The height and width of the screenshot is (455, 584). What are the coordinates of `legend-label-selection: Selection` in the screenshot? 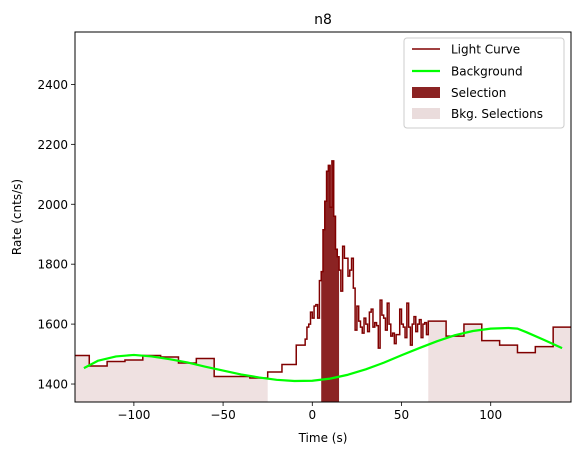 It's located at (478, 93).